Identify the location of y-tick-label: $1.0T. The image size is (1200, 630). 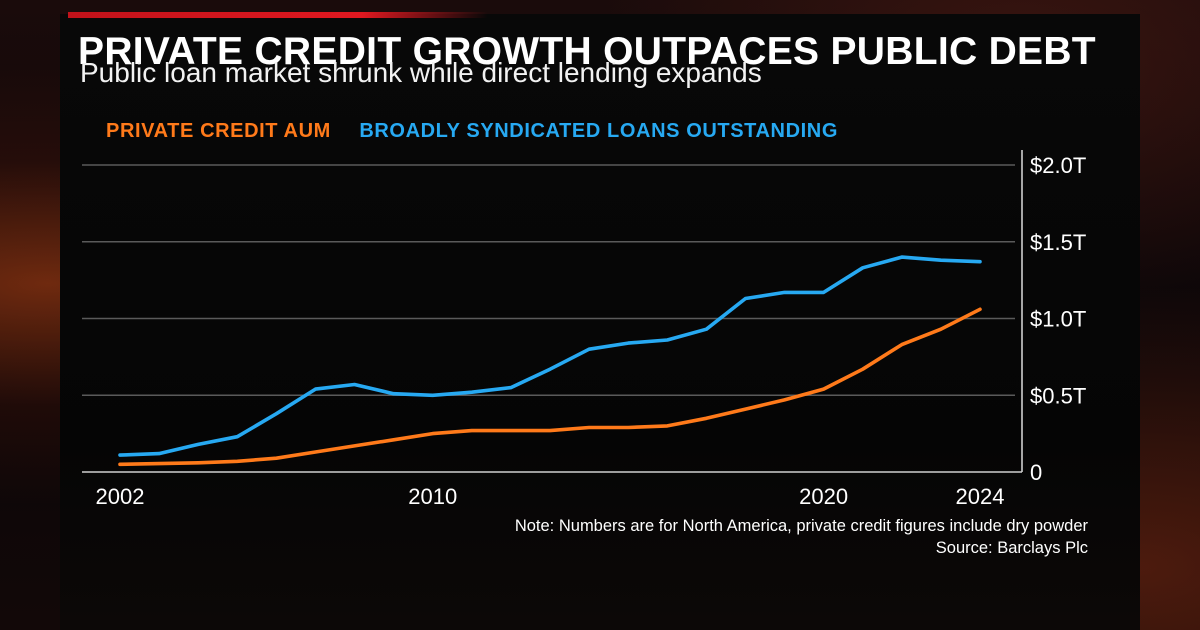
(1058, 319).